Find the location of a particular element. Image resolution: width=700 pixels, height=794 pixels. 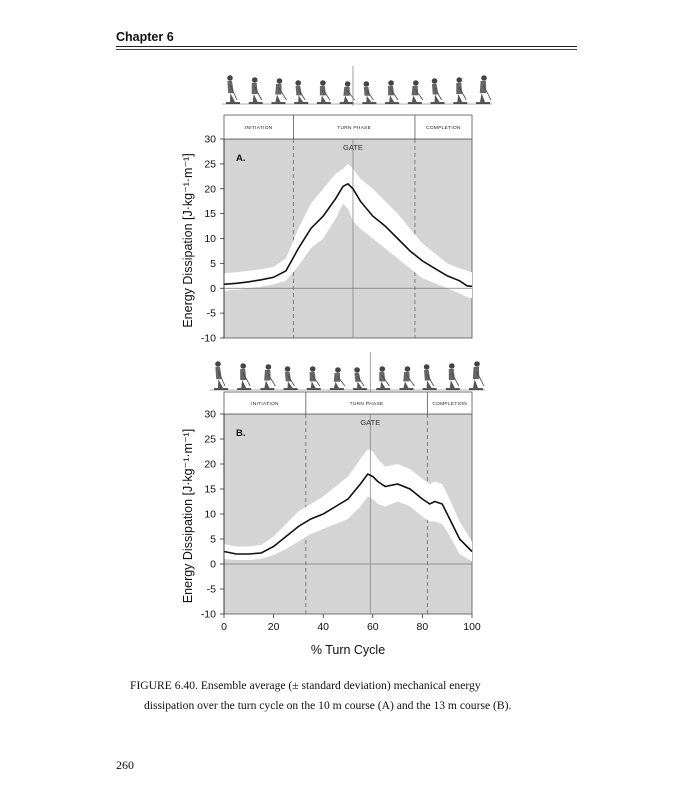

x-tick-label: 60 is located at coordinates (373, 627).